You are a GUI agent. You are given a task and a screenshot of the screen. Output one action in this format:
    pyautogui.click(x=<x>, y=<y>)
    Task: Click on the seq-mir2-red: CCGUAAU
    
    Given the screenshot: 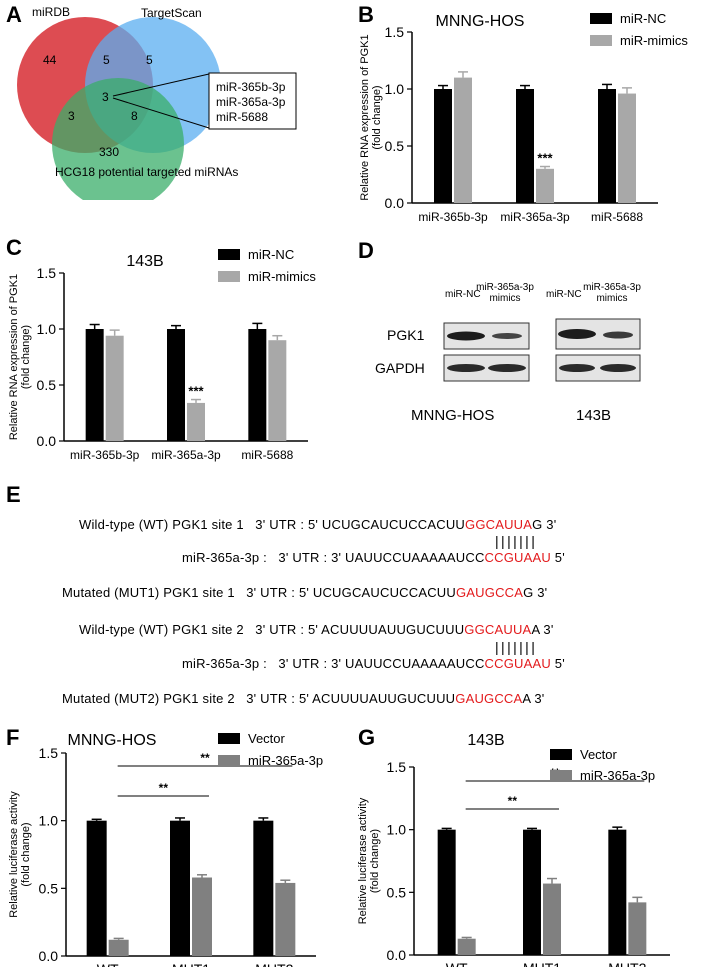 What is the action you would take?
    pyautogui.click(x=517, y=663)
    